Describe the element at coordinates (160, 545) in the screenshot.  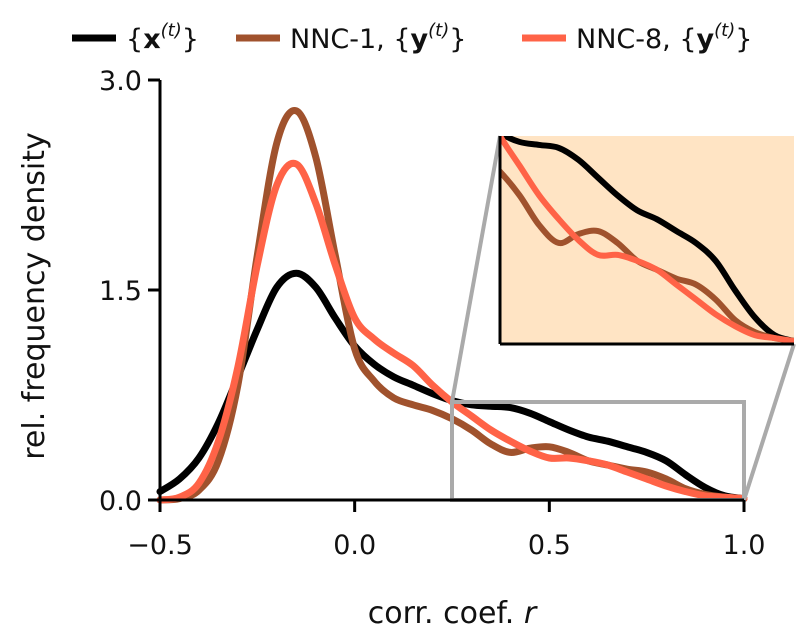
I see `x-tick-label: −0.5` at that location.